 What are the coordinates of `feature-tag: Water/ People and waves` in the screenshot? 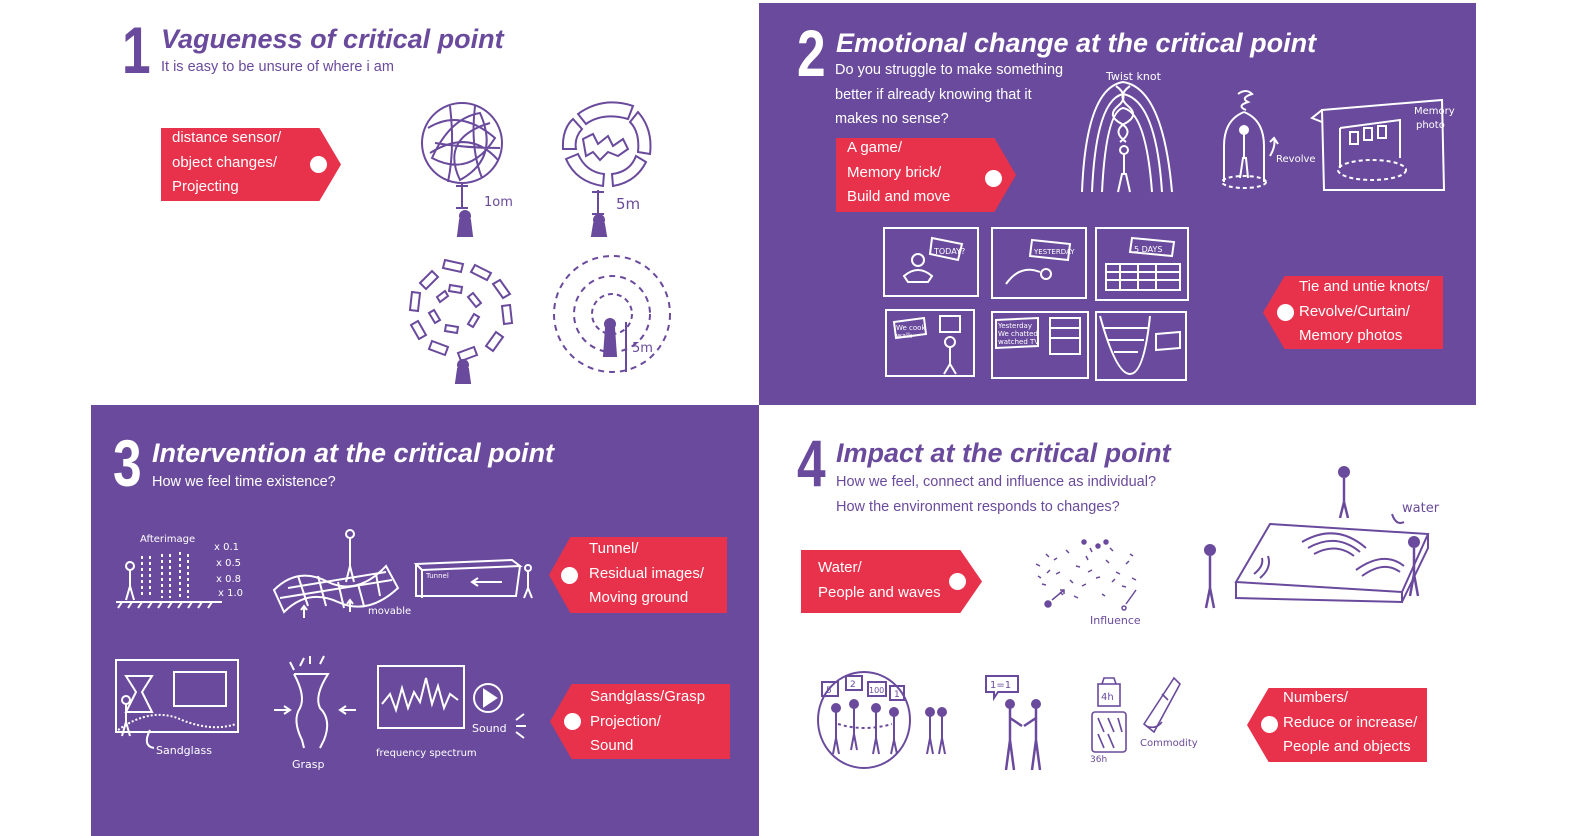 It's located at (891, 581).